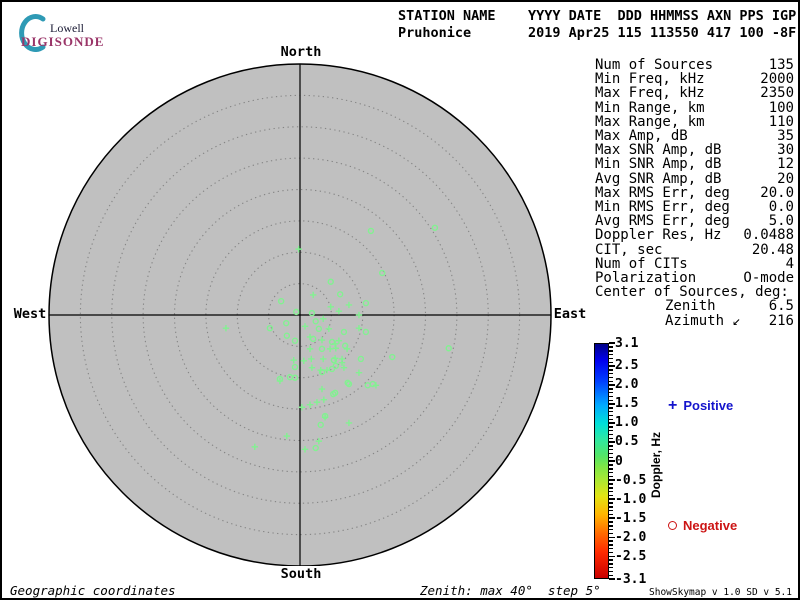  Describe the element at coordinates (631, 556) in the screenshot. I see `colorbar-tick-label: -2.5` at that location.